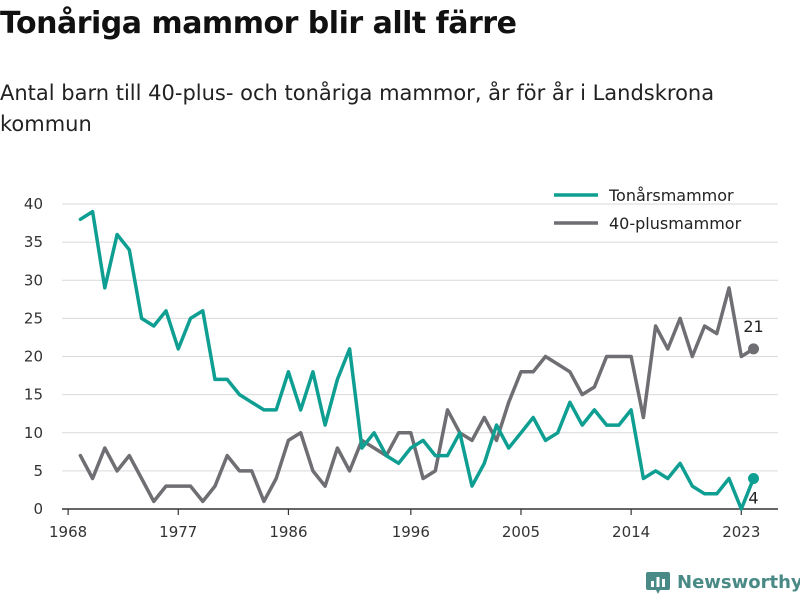 Image resolution: width=800 pixels, height=600 pixels. Describe the element at coordinates (631, 532) in the screenshot. I see `x-tick-label: 2014` at that location.